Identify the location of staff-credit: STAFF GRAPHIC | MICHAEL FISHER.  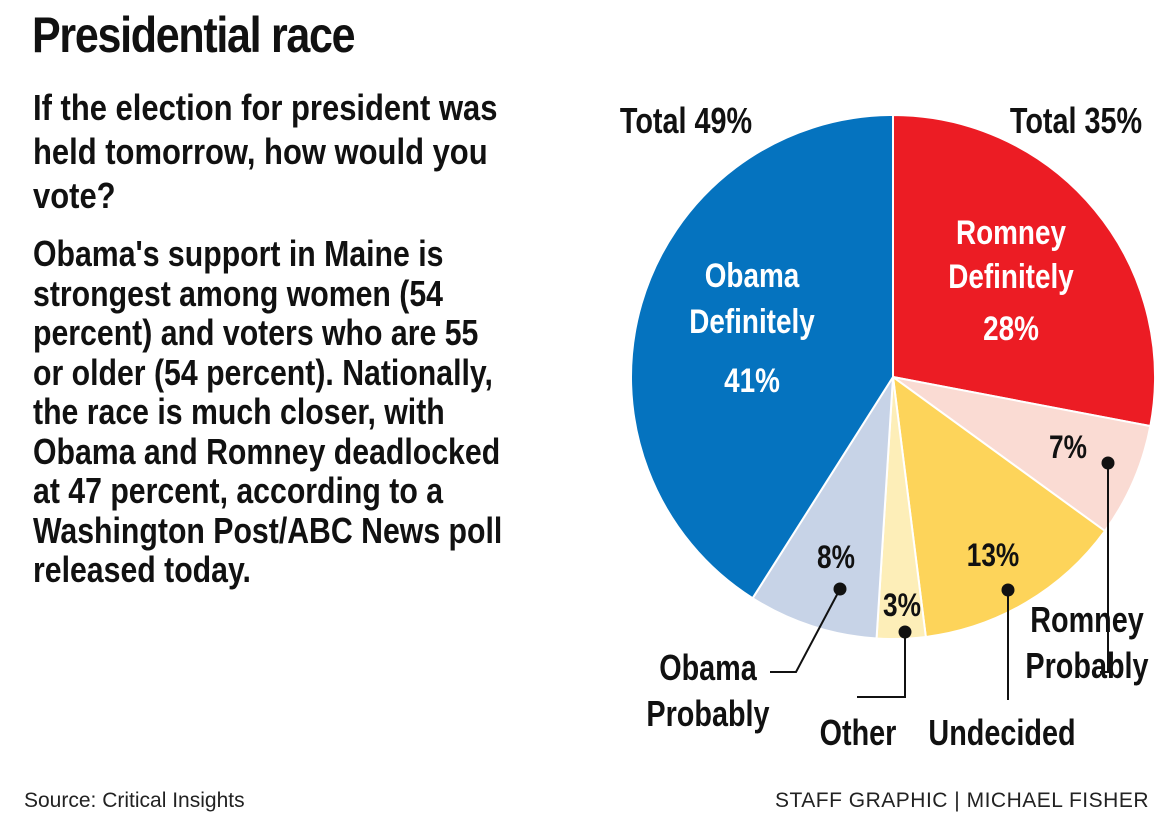
(962, 800).